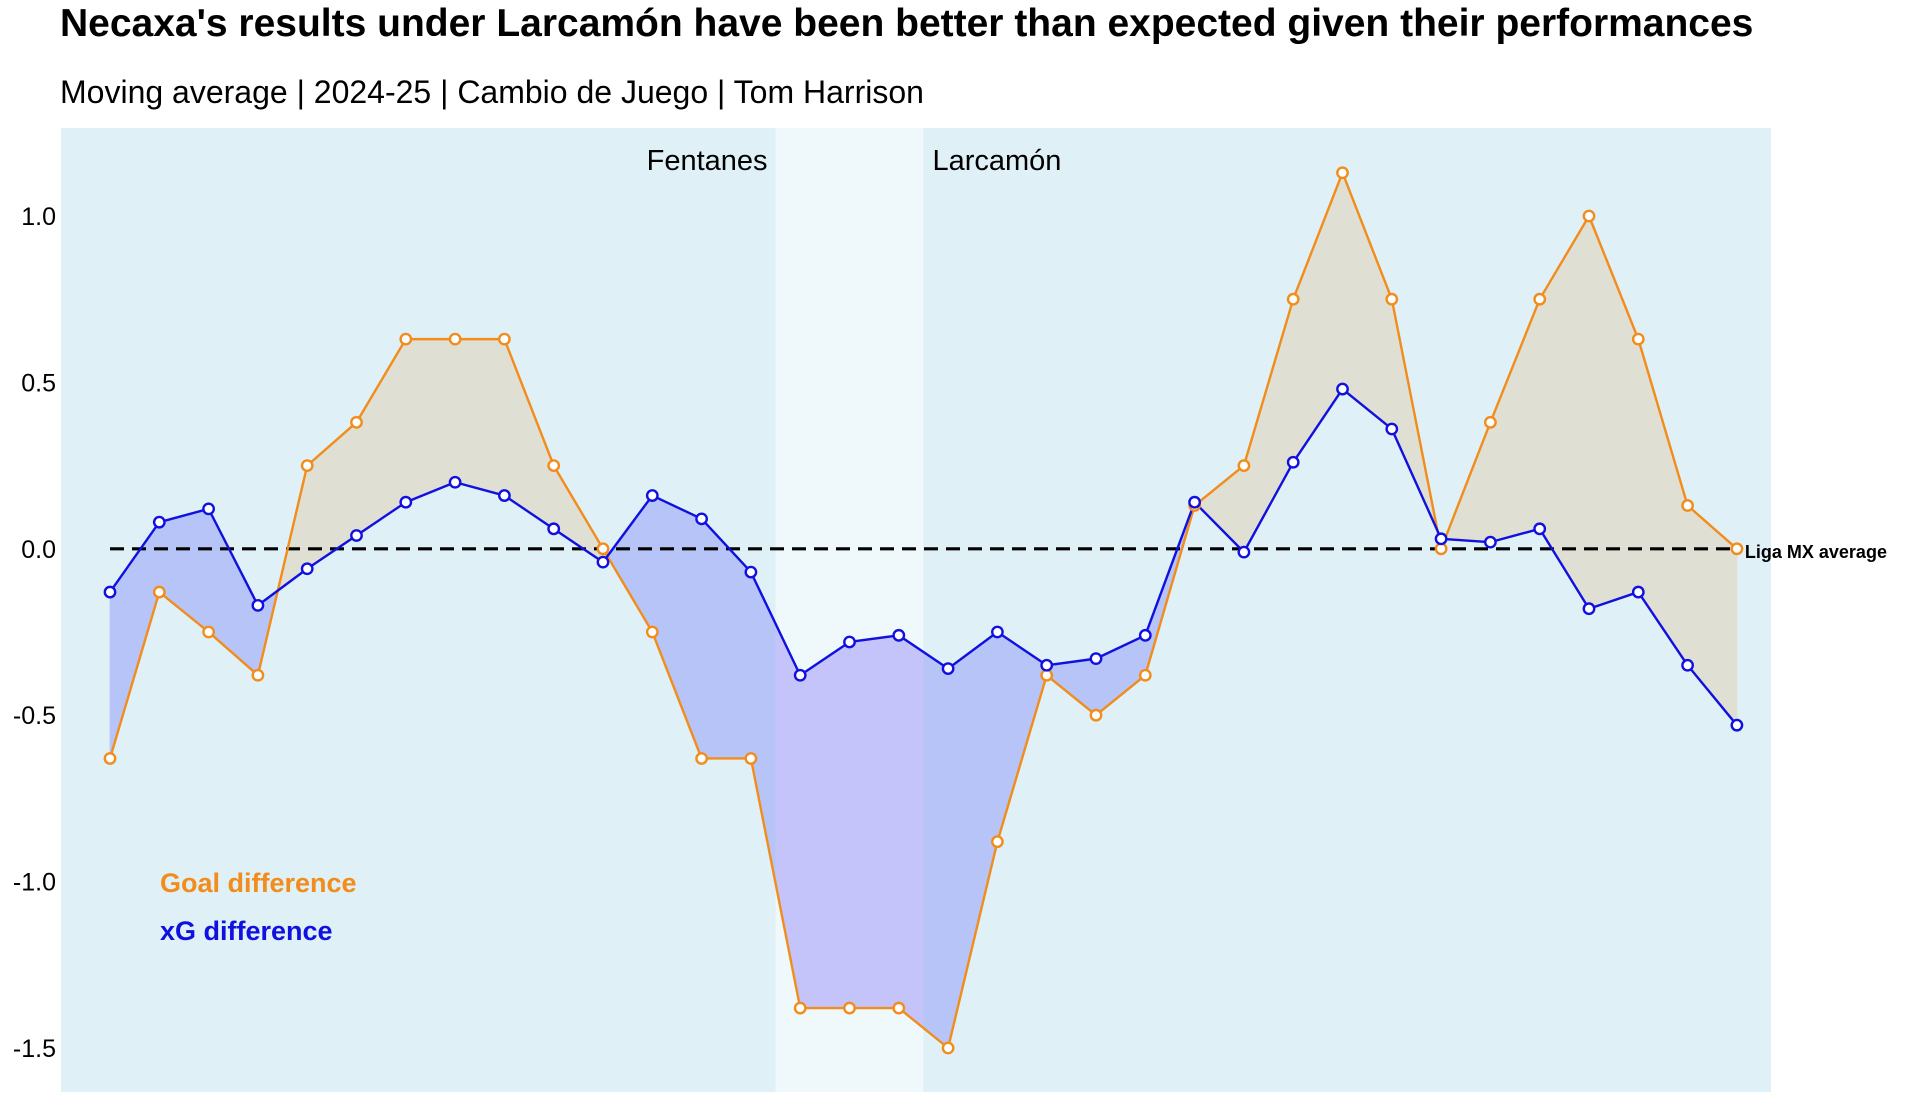  What do you see at coordinates (38, 217) in the screenshot?
I see `y-tick-label: 1.0` at bounding box center [38, 217].